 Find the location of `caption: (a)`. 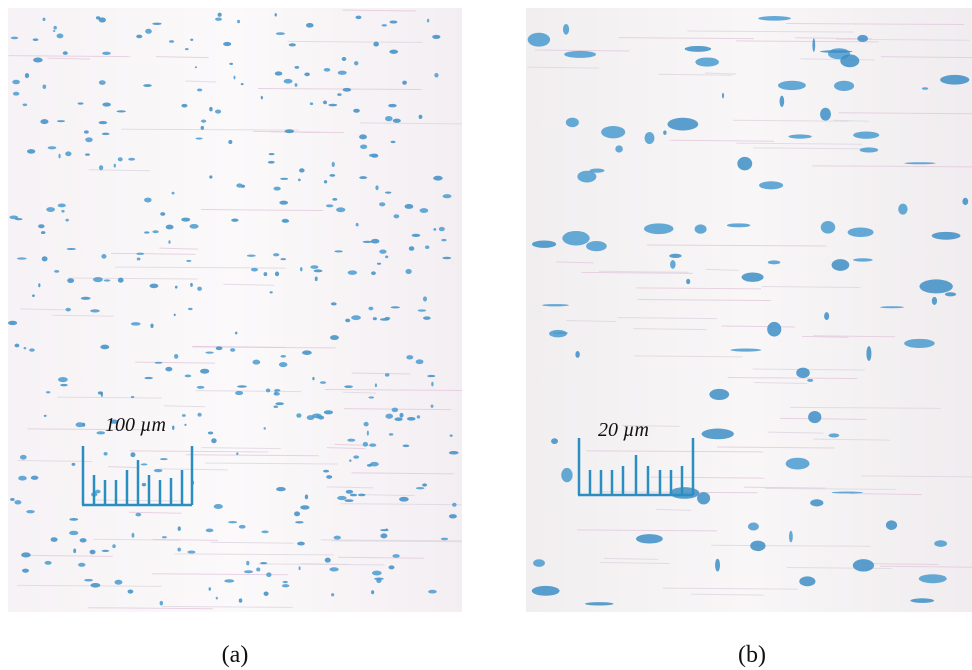

caption: (a) is located at coordinates (235, 655).